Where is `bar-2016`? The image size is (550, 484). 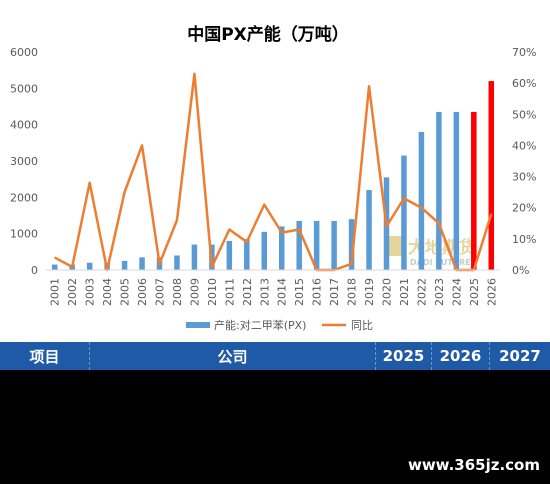 bar-2016 is located at coordinates (316, 245).